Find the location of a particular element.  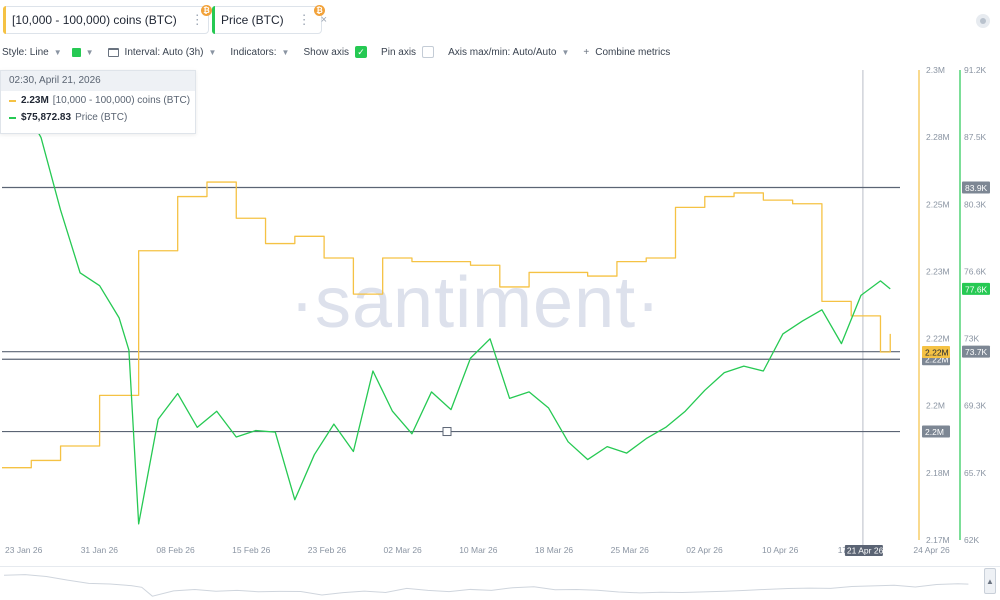

reference-value-label: 2.22M is located at coordinates (937, 360).